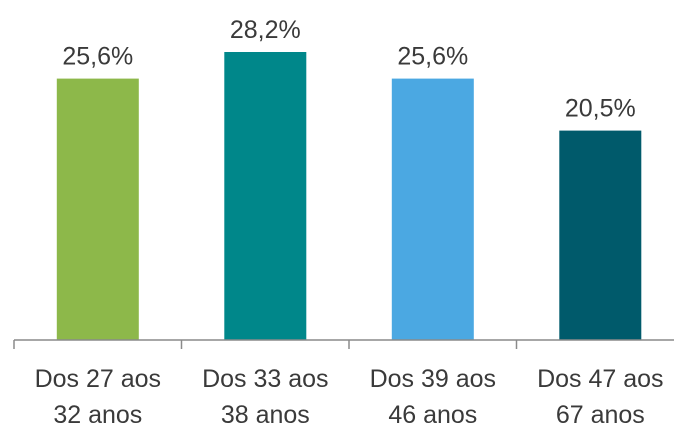 The image size is (674, 425). I want to click on category-label-4-line-2: 67 anos, so click(600, 413).